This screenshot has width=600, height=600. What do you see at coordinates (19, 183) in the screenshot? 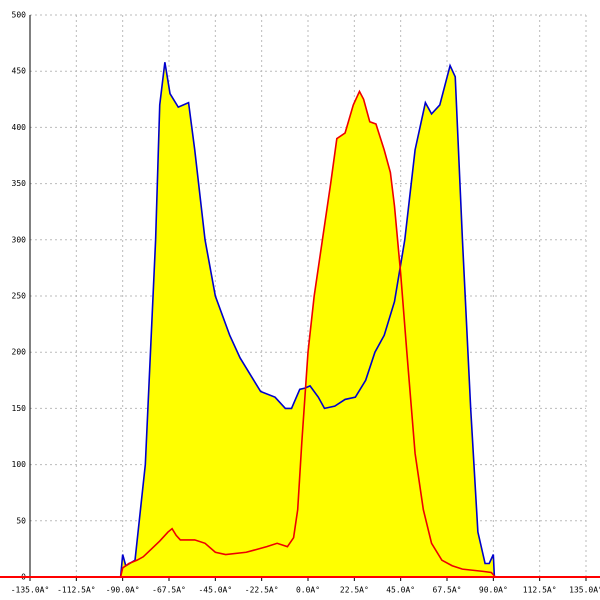
I see `y-tick-label: 350` at bounding box center [19, 183].